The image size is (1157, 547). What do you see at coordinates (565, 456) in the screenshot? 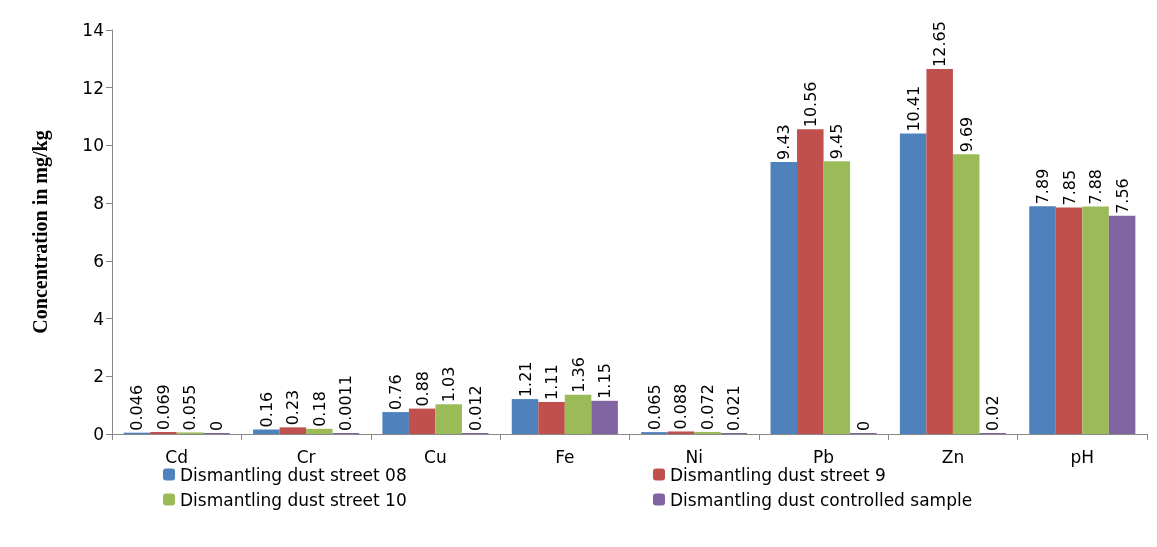
I see `x-tick-label: Fe` at bounding box center [565, 456].